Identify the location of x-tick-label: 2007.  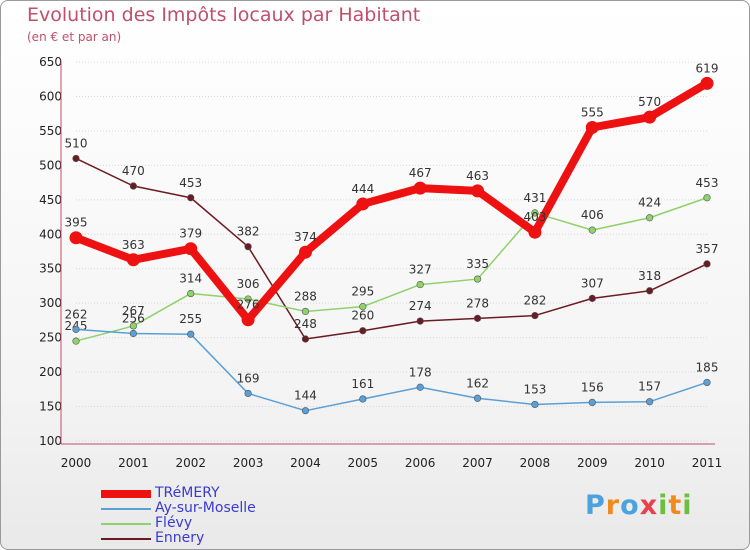
(477, 463).